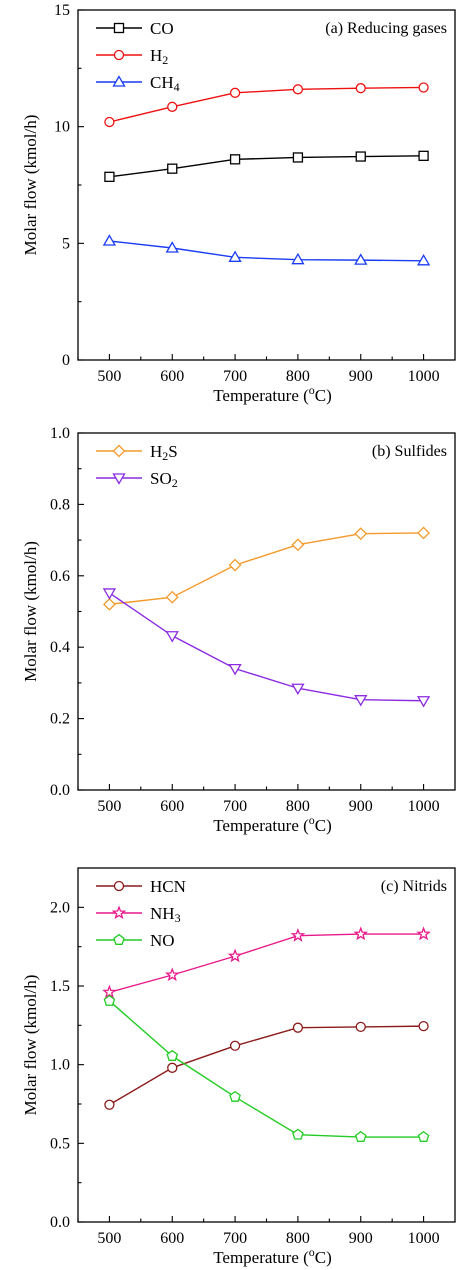 The height and width of the screenshot is (1270, 474). What do you see at coordinates (162, 28) in the screenshot?
I see `legend-label: CO` at bounding box center [162, 28].